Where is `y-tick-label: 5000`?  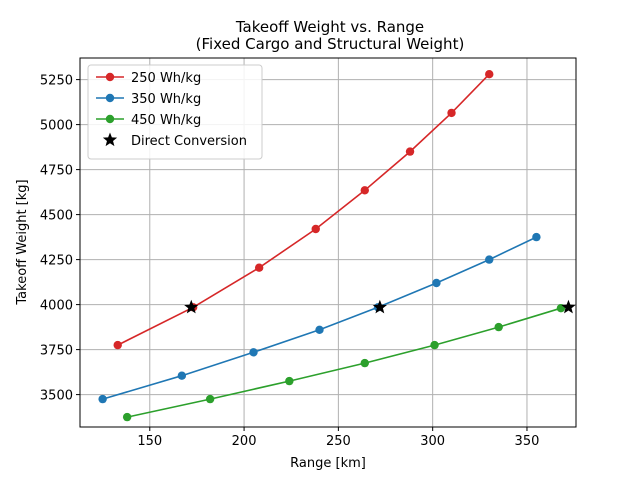
y-tick-label: 5000 is located at coordinates (56, 126).